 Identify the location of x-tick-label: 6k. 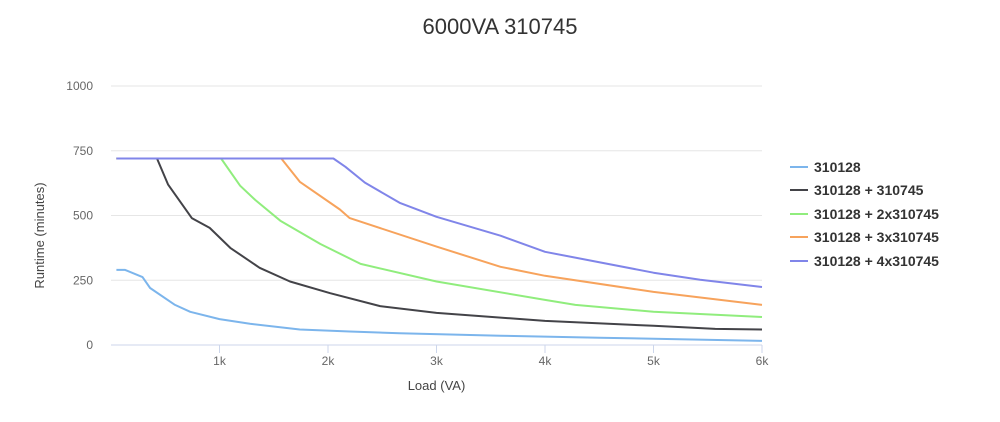
(763, 361).